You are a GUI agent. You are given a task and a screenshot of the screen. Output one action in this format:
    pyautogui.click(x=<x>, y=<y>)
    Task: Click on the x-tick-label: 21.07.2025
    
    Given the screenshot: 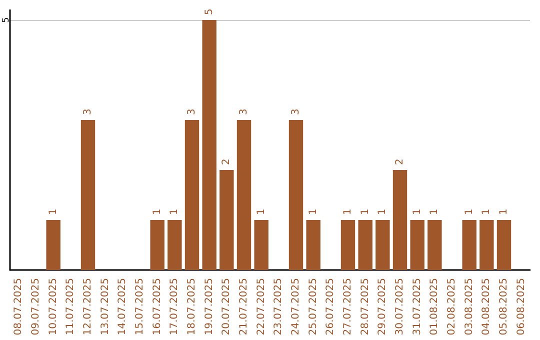 What is the action you would take?
    pyautogui.click(x=244, y=307)
    